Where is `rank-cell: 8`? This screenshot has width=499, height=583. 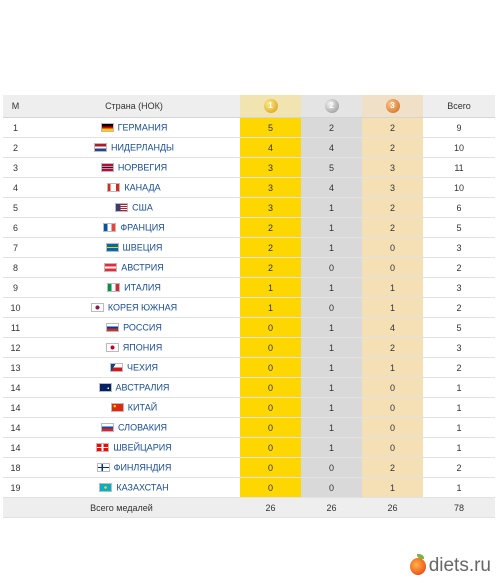
rank-cell: 8 is located at coordinates (15, 267).